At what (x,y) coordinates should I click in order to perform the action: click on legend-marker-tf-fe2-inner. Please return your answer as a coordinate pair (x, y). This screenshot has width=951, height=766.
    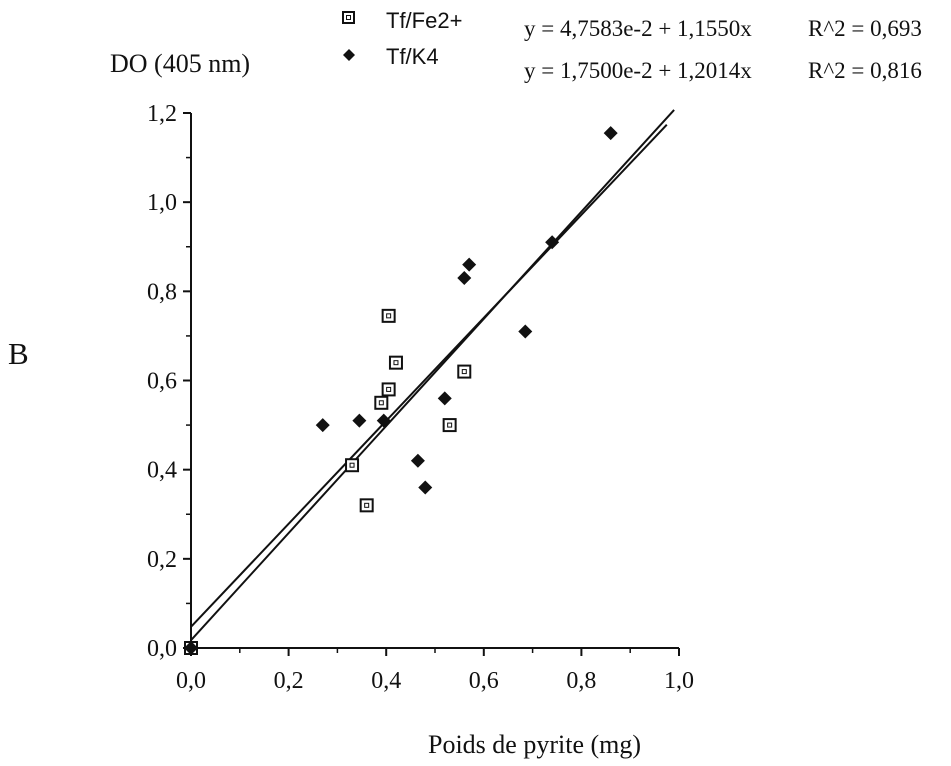
    Looking at the image, I should click on (348, 17).